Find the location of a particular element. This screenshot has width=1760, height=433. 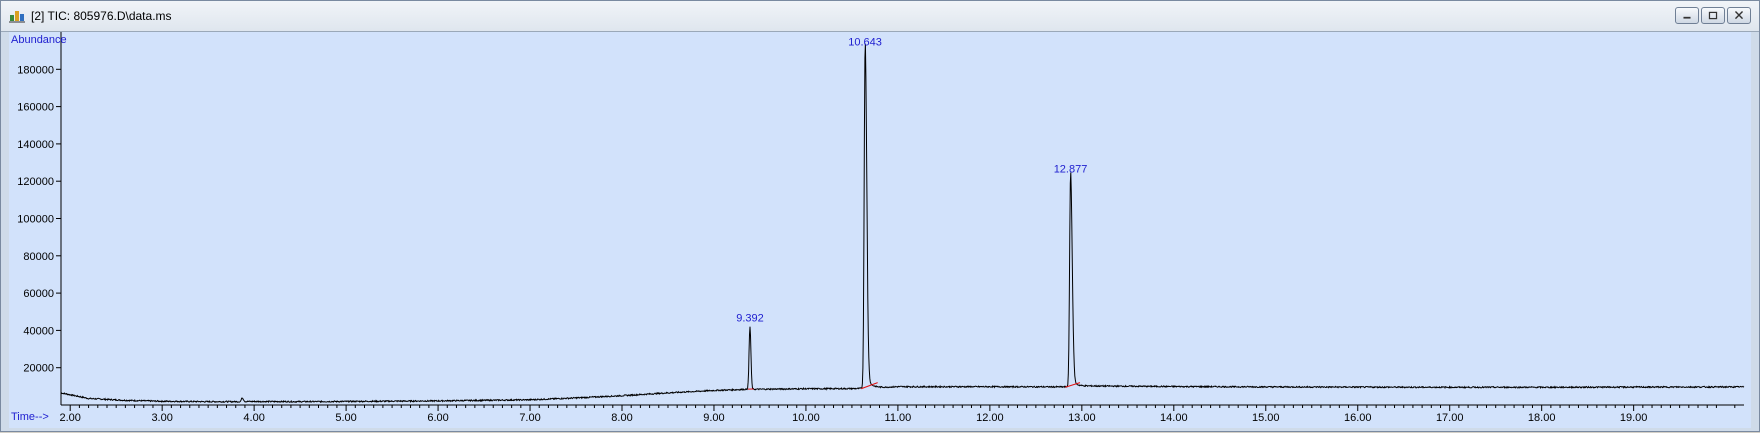

x-tick-label: 15.00 is located at coordinates (1266, 418).